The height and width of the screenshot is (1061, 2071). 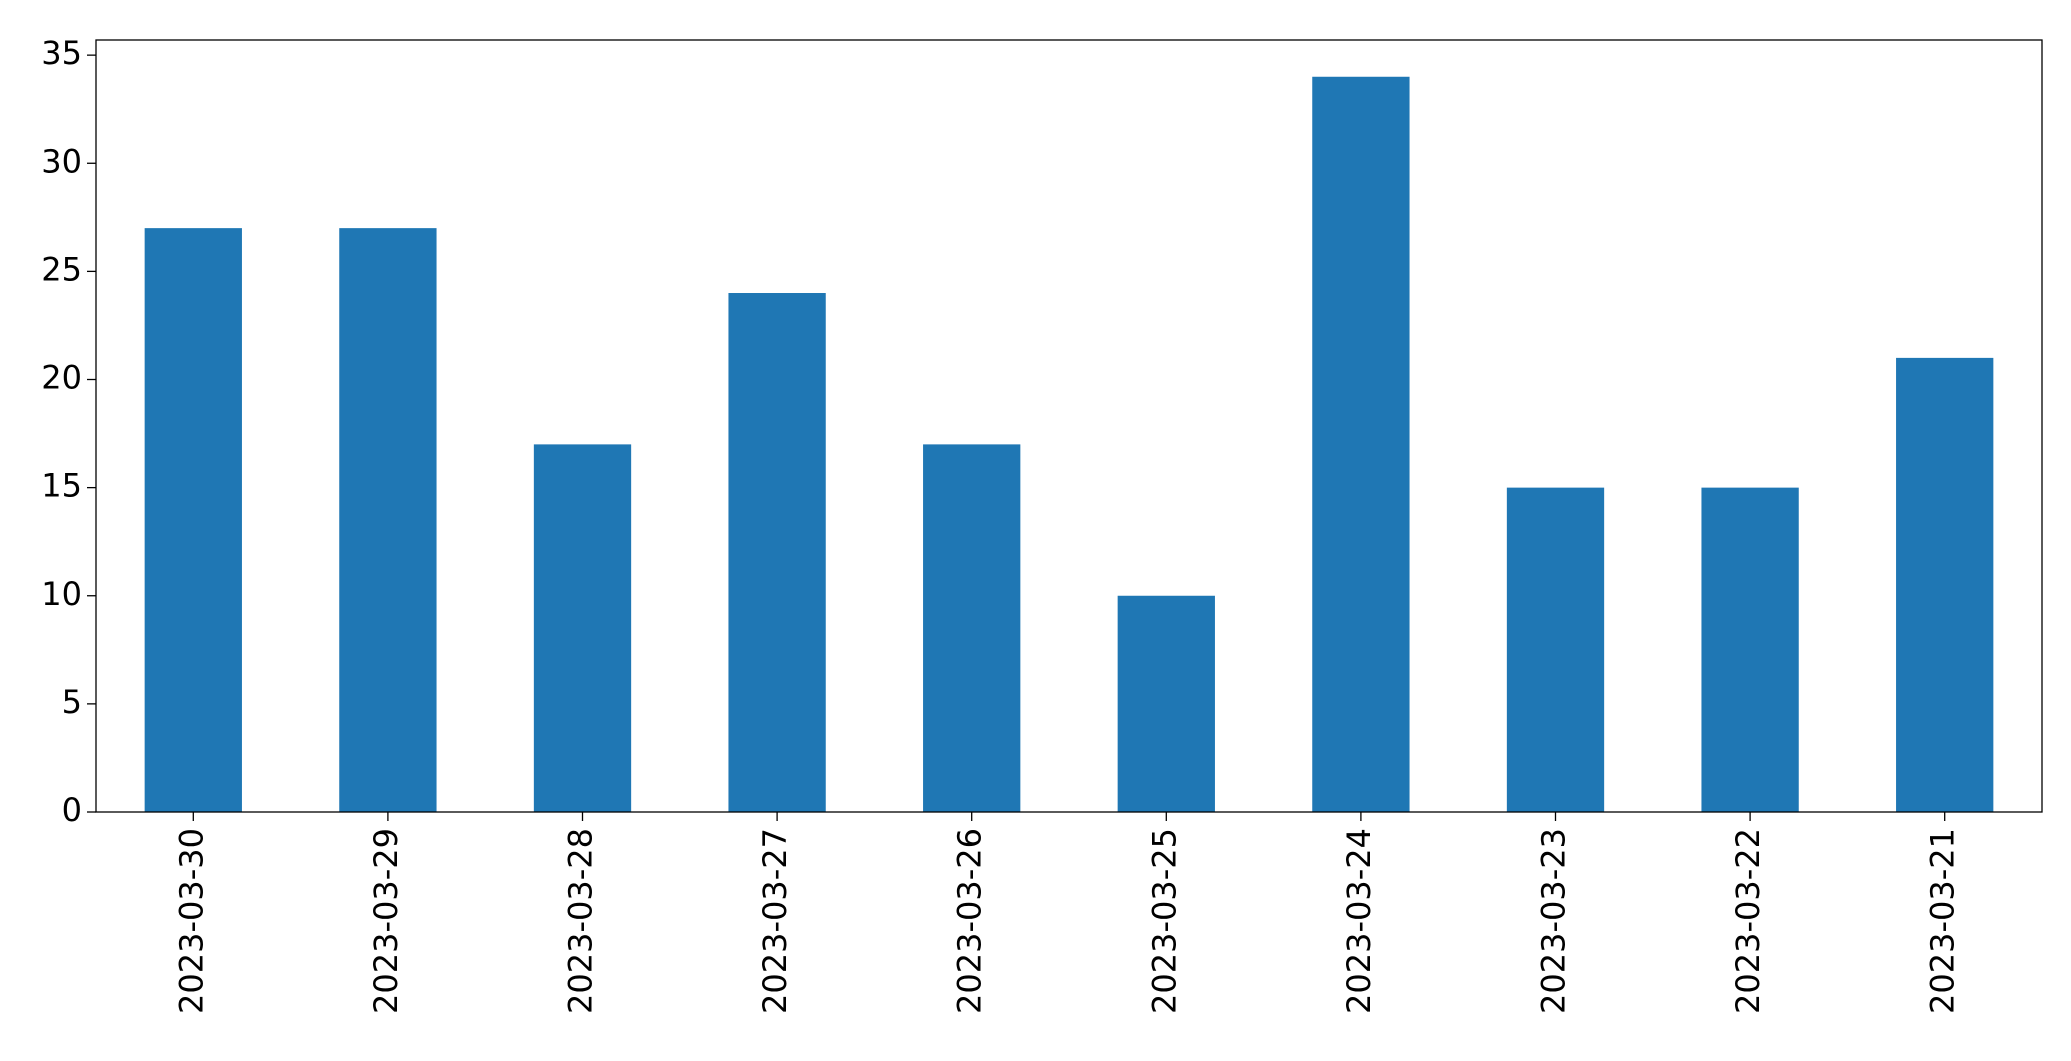 What do you see at coordinates (1164, 921) in the screenshot?
I see `x-tick-label: 2023-03-25` at bounding box center [1164, 921].